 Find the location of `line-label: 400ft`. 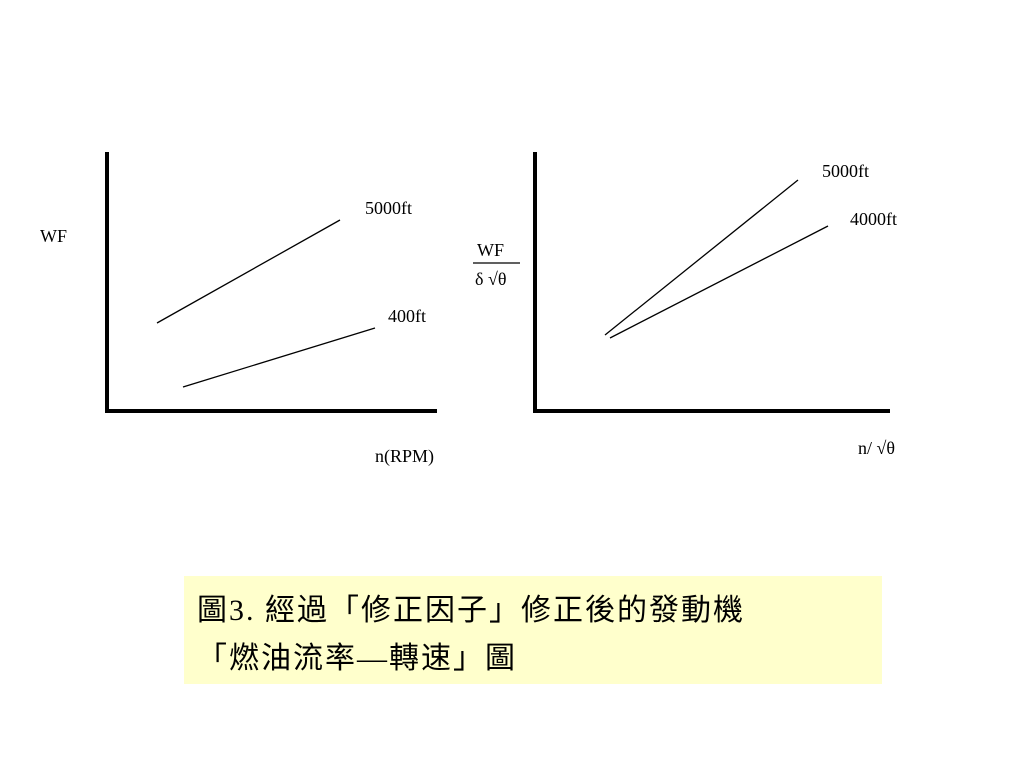

line-label: 400ft is located at coordinates (407, 316).